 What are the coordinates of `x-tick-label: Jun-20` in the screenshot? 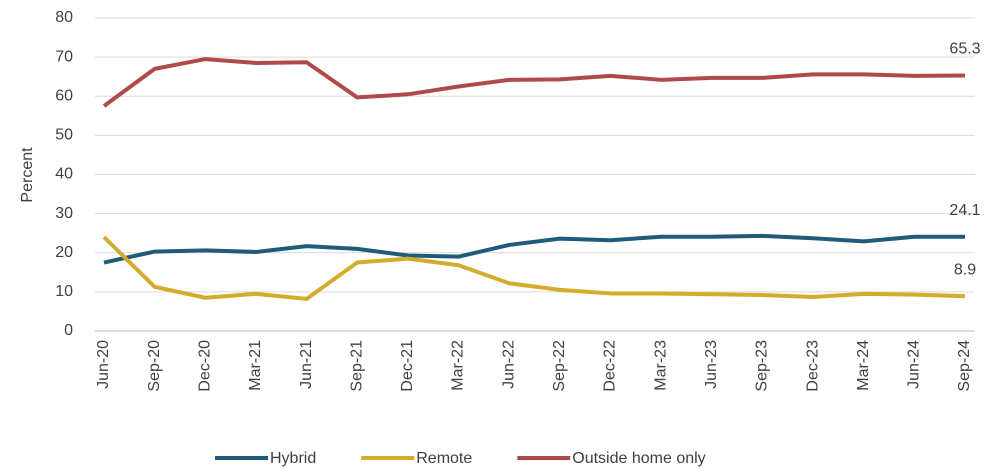 It's located at (103, 364).